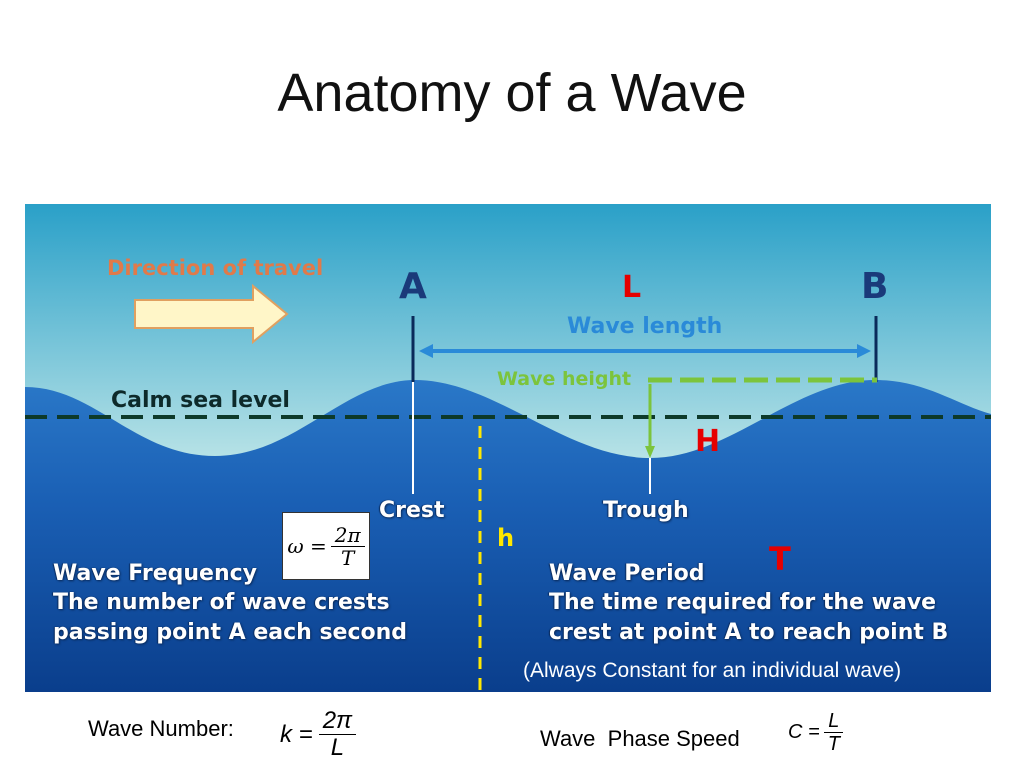 The height and width of the screenshot is (768, 1024). I want to click on frequency-denominator: T, so click(348, 557).